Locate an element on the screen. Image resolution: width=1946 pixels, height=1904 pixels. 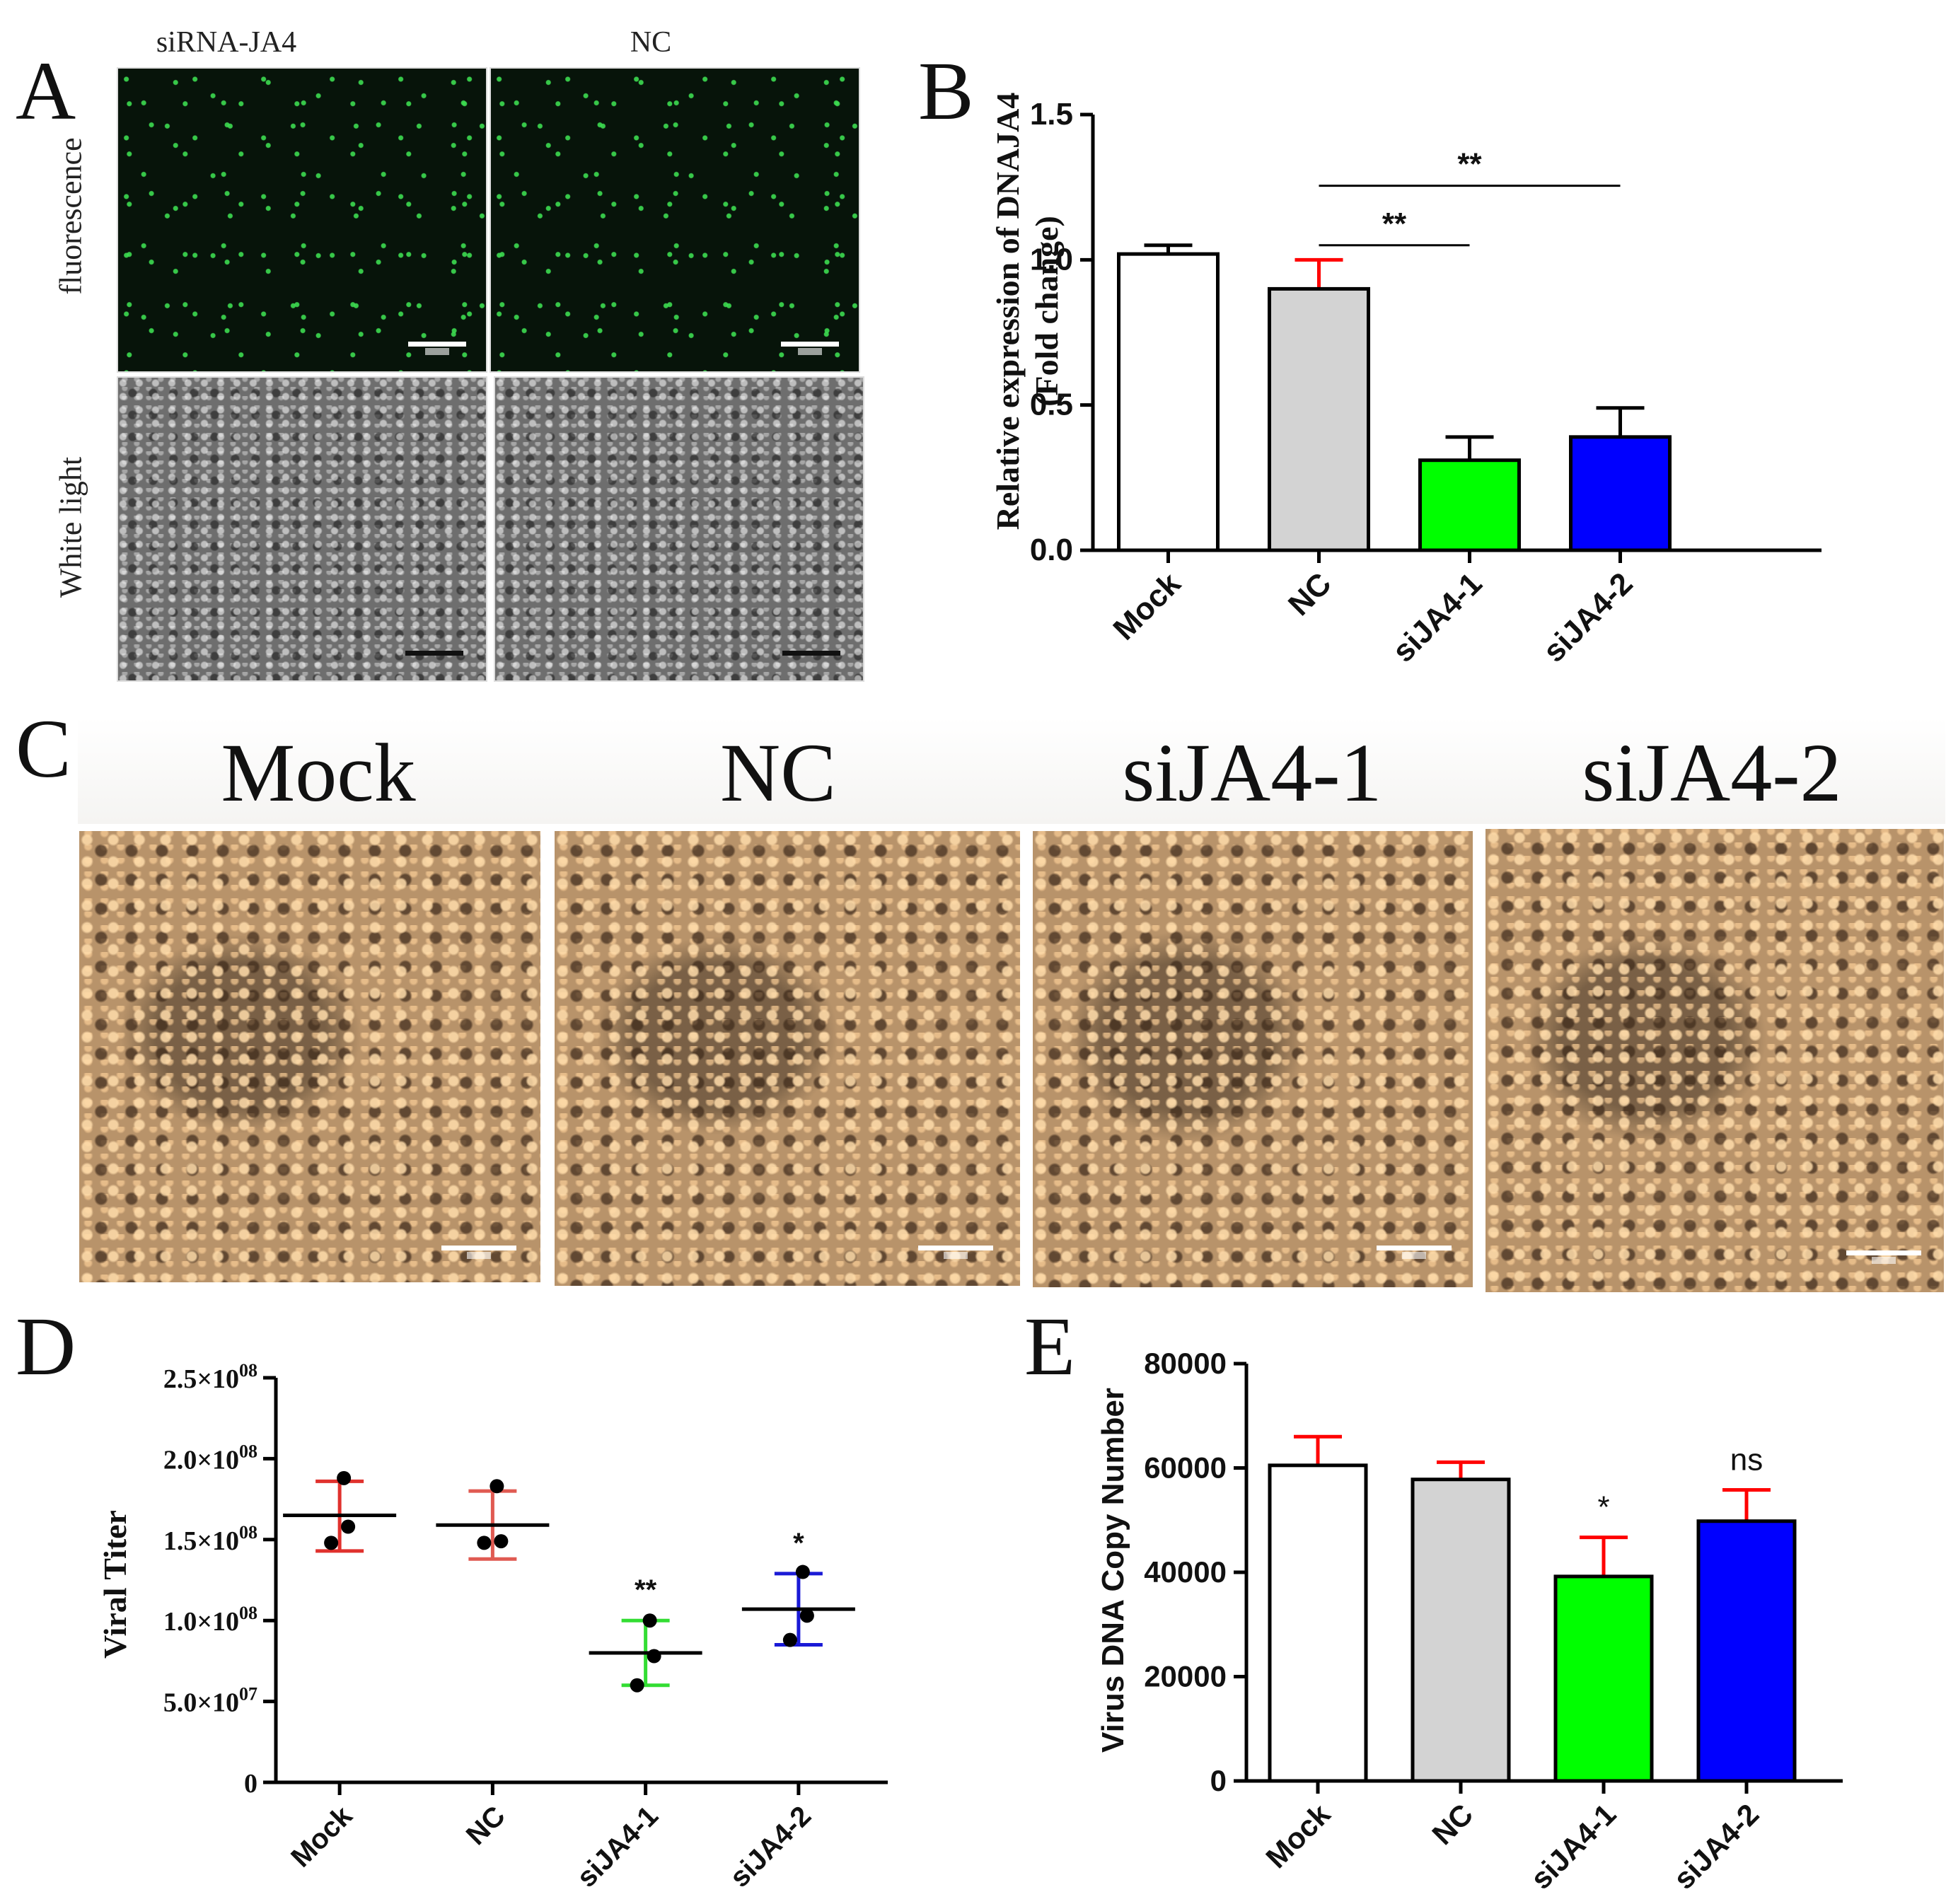
y-tick-base: 0 is located at coordinates (250, 1784).